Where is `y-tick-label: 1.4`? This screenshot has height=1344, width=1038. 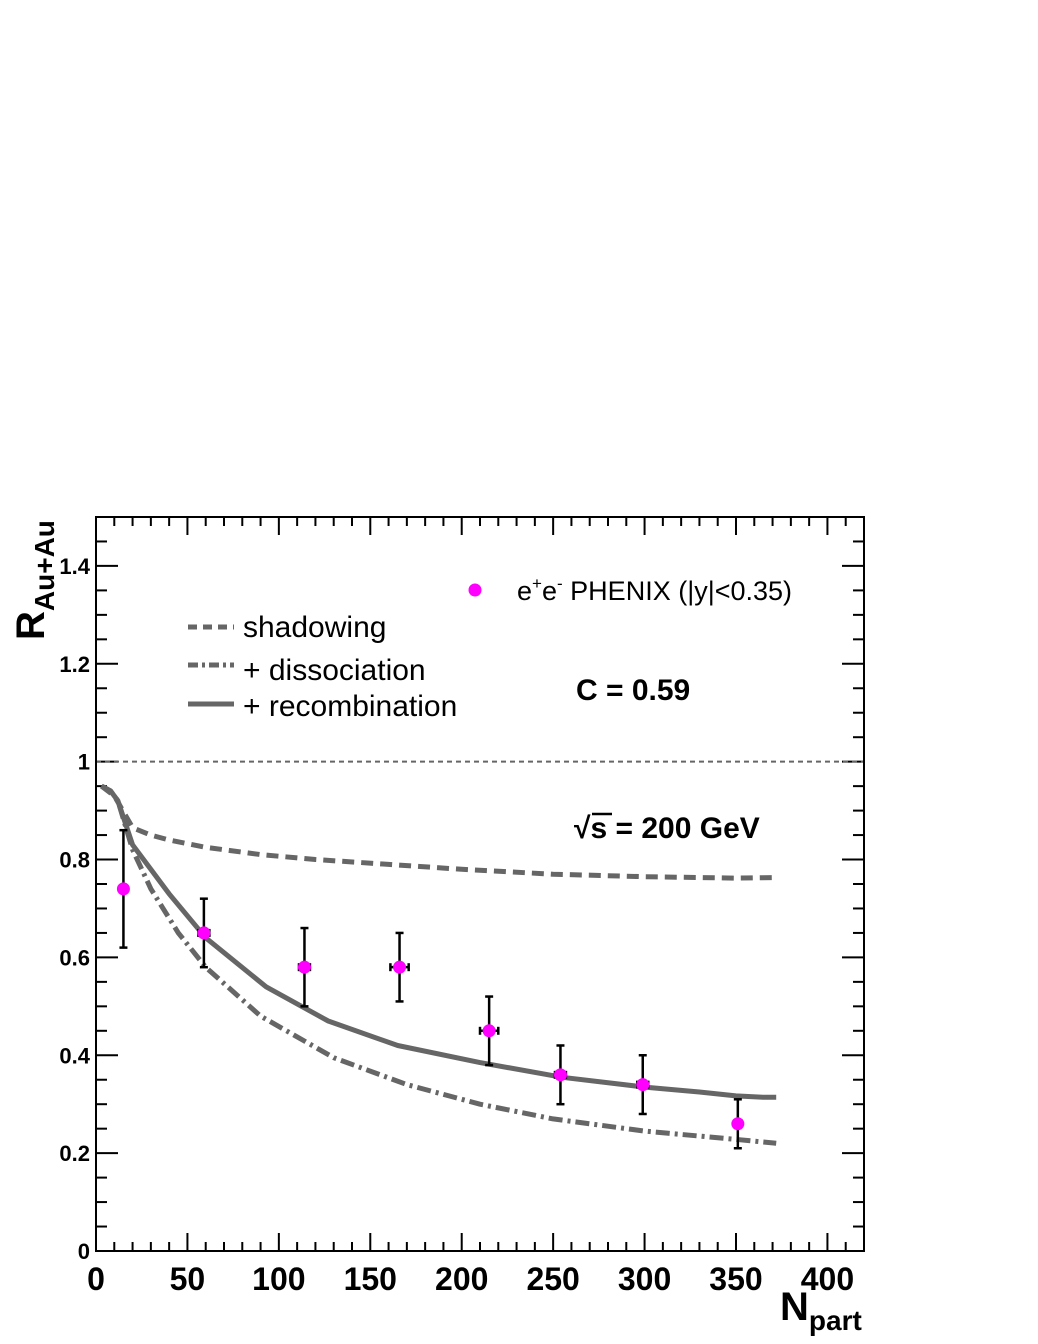
y-tick-label: 1.4 is located at coordinates (74, 566).